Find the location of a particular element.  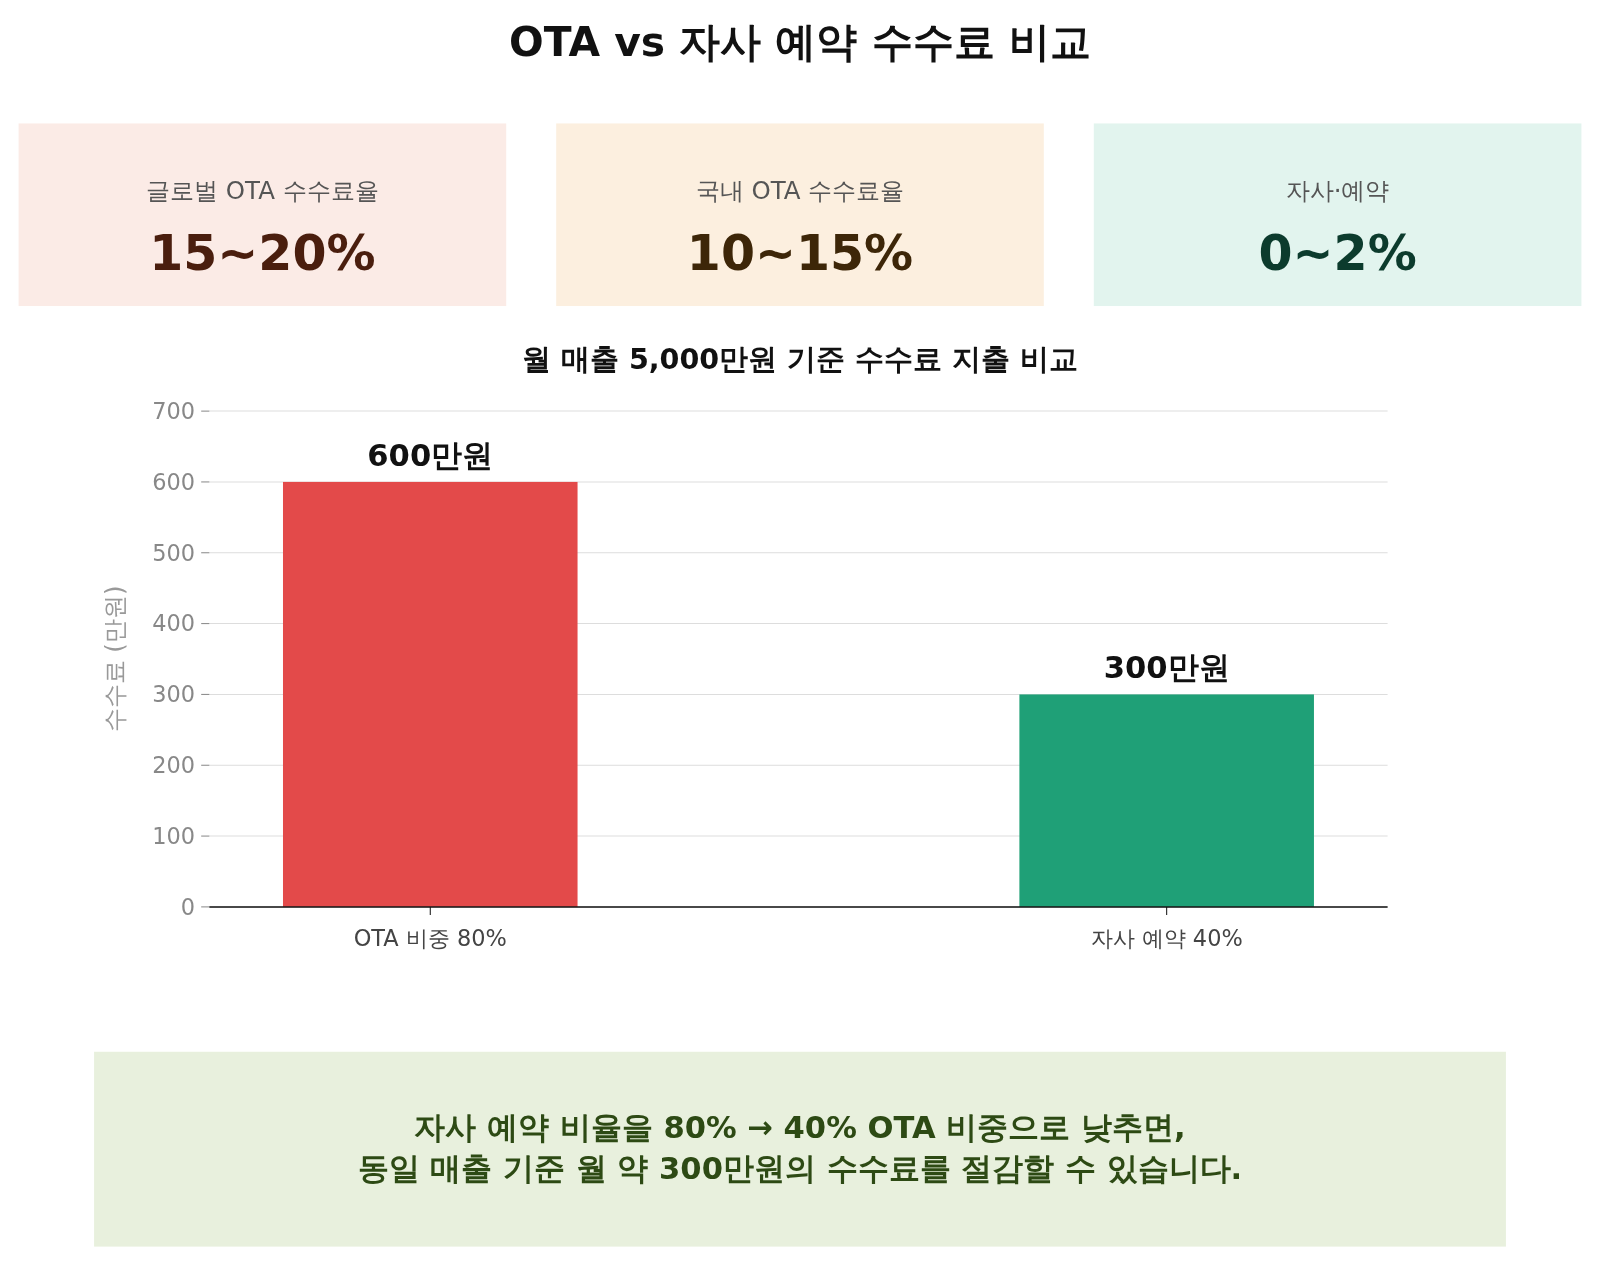

x-tick-label: 자사 예약 40% is located at coordinates (1166, 937).